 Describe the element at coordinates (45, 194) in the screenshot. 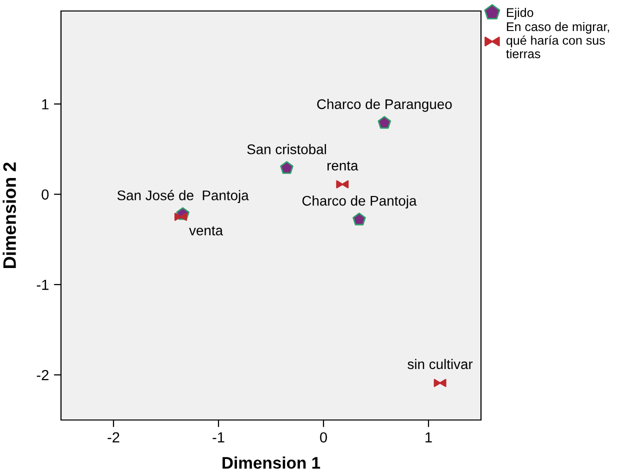

I see `y-tick-label: 0` at that location.